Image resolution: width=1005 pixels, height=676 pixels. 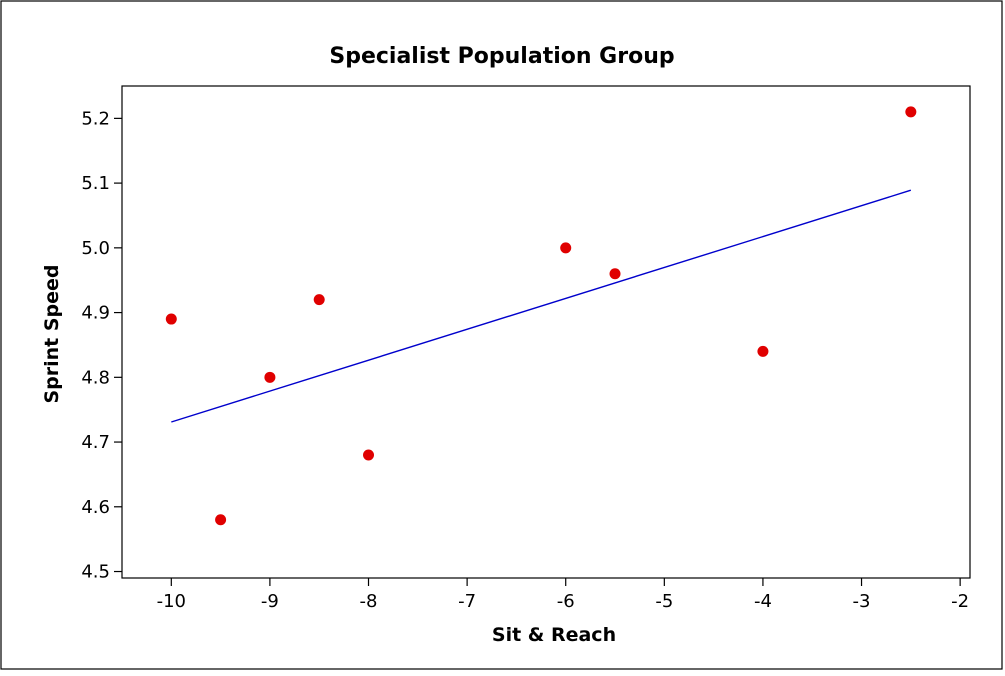 I want to click on x-tick-label: -2, so click(x=960, y=601).